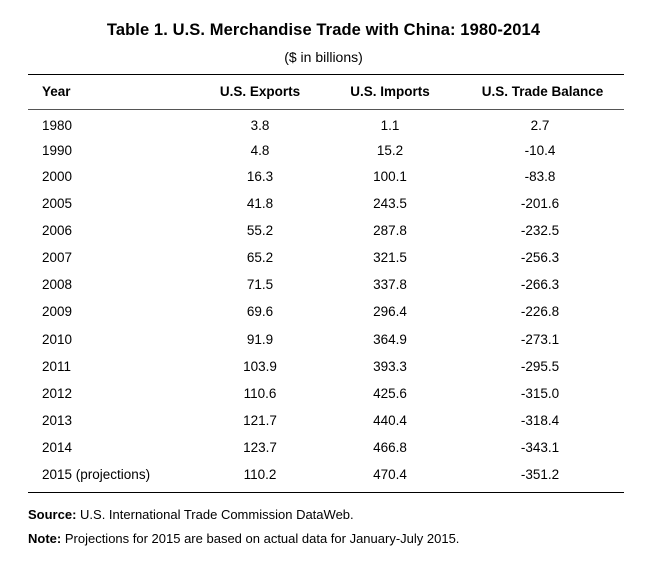  I want to click on table-row: 2007 65.2 321.5 -256.3, so click(323, 262).